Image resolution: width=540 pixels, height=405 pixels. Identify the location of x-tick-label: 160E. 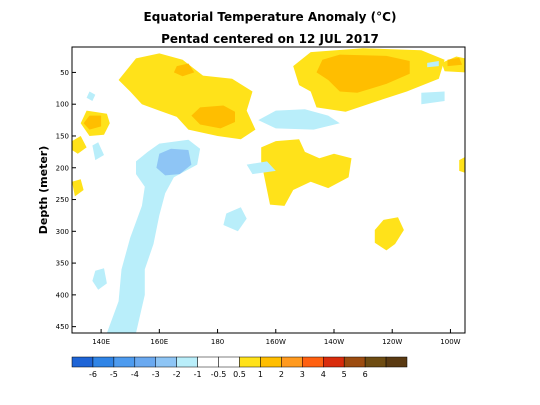
(159, 342).